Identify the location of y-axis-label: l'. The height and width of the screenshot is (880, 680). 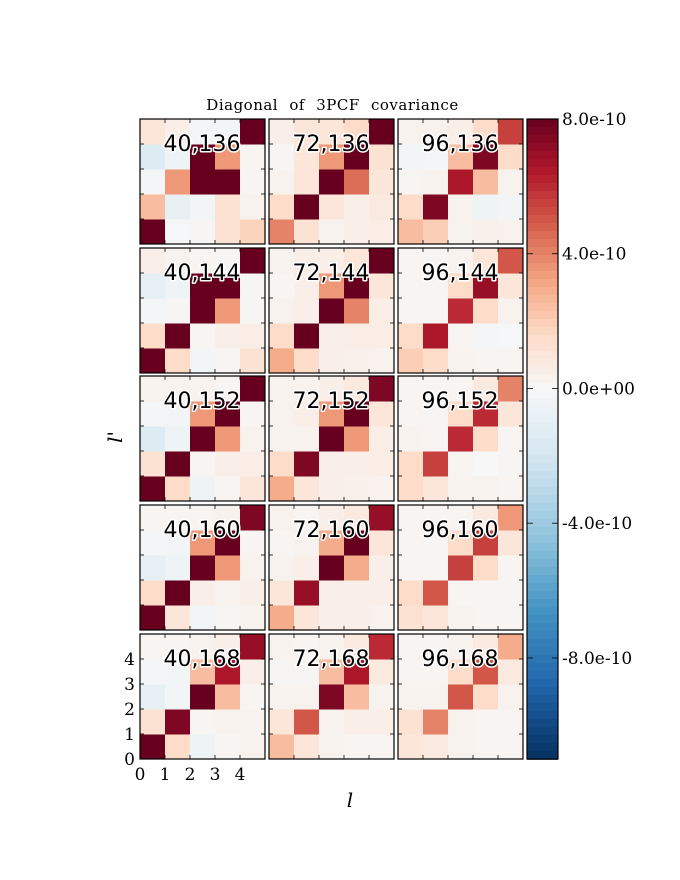
(115, 437).